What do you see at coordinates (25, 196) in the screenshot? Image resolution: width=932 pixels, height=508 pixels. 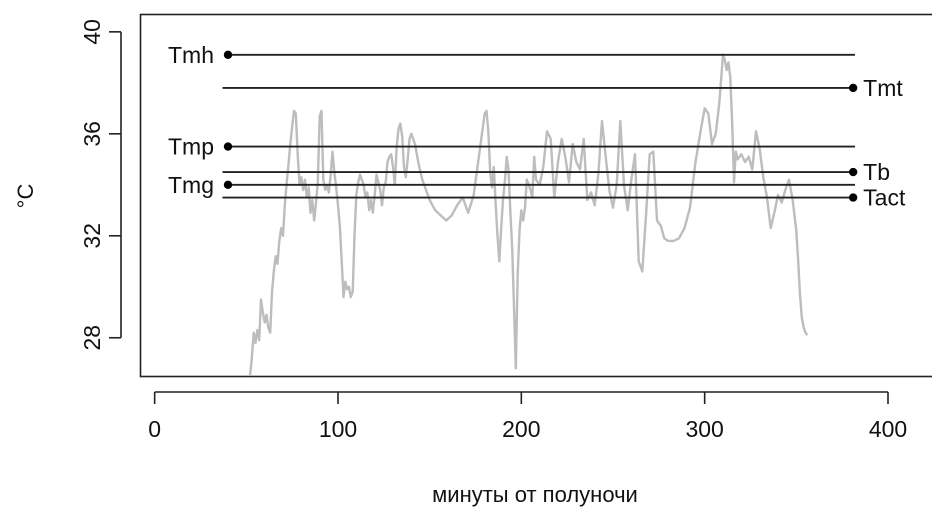 I see `y-axis-label: °C` at bounding box center [25, 196].